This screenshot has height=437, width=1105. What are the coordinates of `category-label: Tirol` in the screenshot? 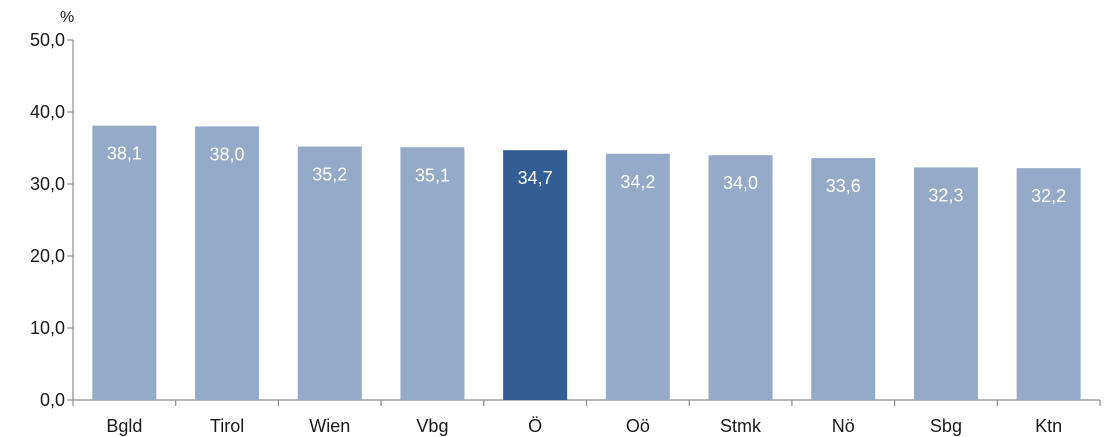 It's located at (227, 426).